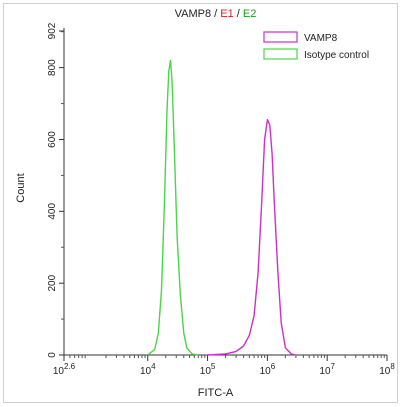 Image resolution: width=402 pixels, height=407 pixels. Describe the element at coordinates (208, 369) in the screenshot. I see `x-tick-label: 10⁵` at that location.